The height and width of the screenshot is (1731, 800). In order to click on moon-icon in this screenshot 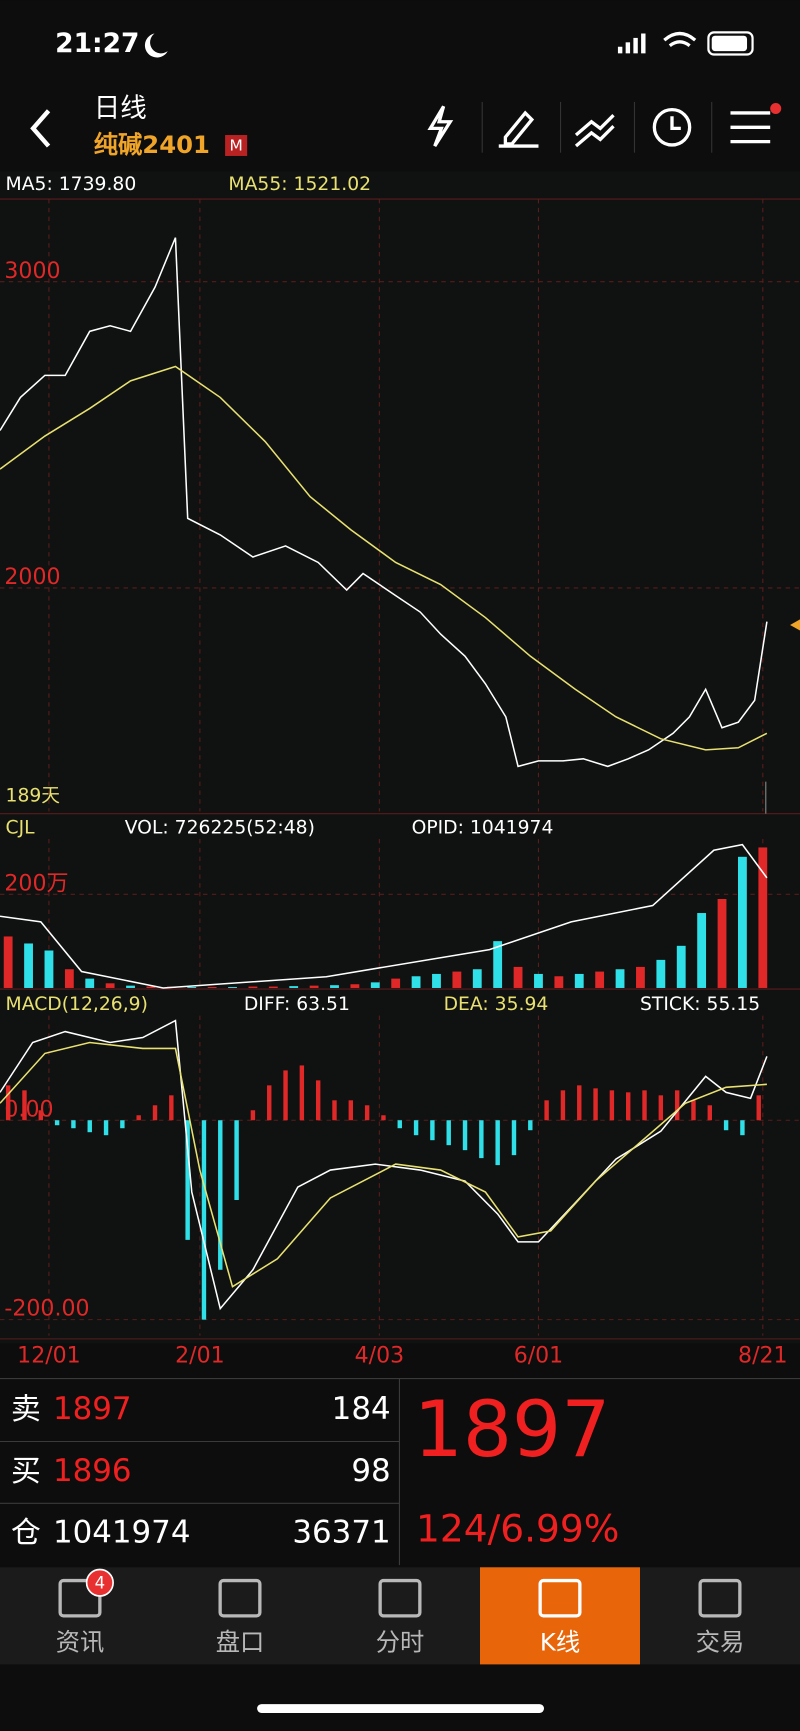, I will do `click(156, 45)`.